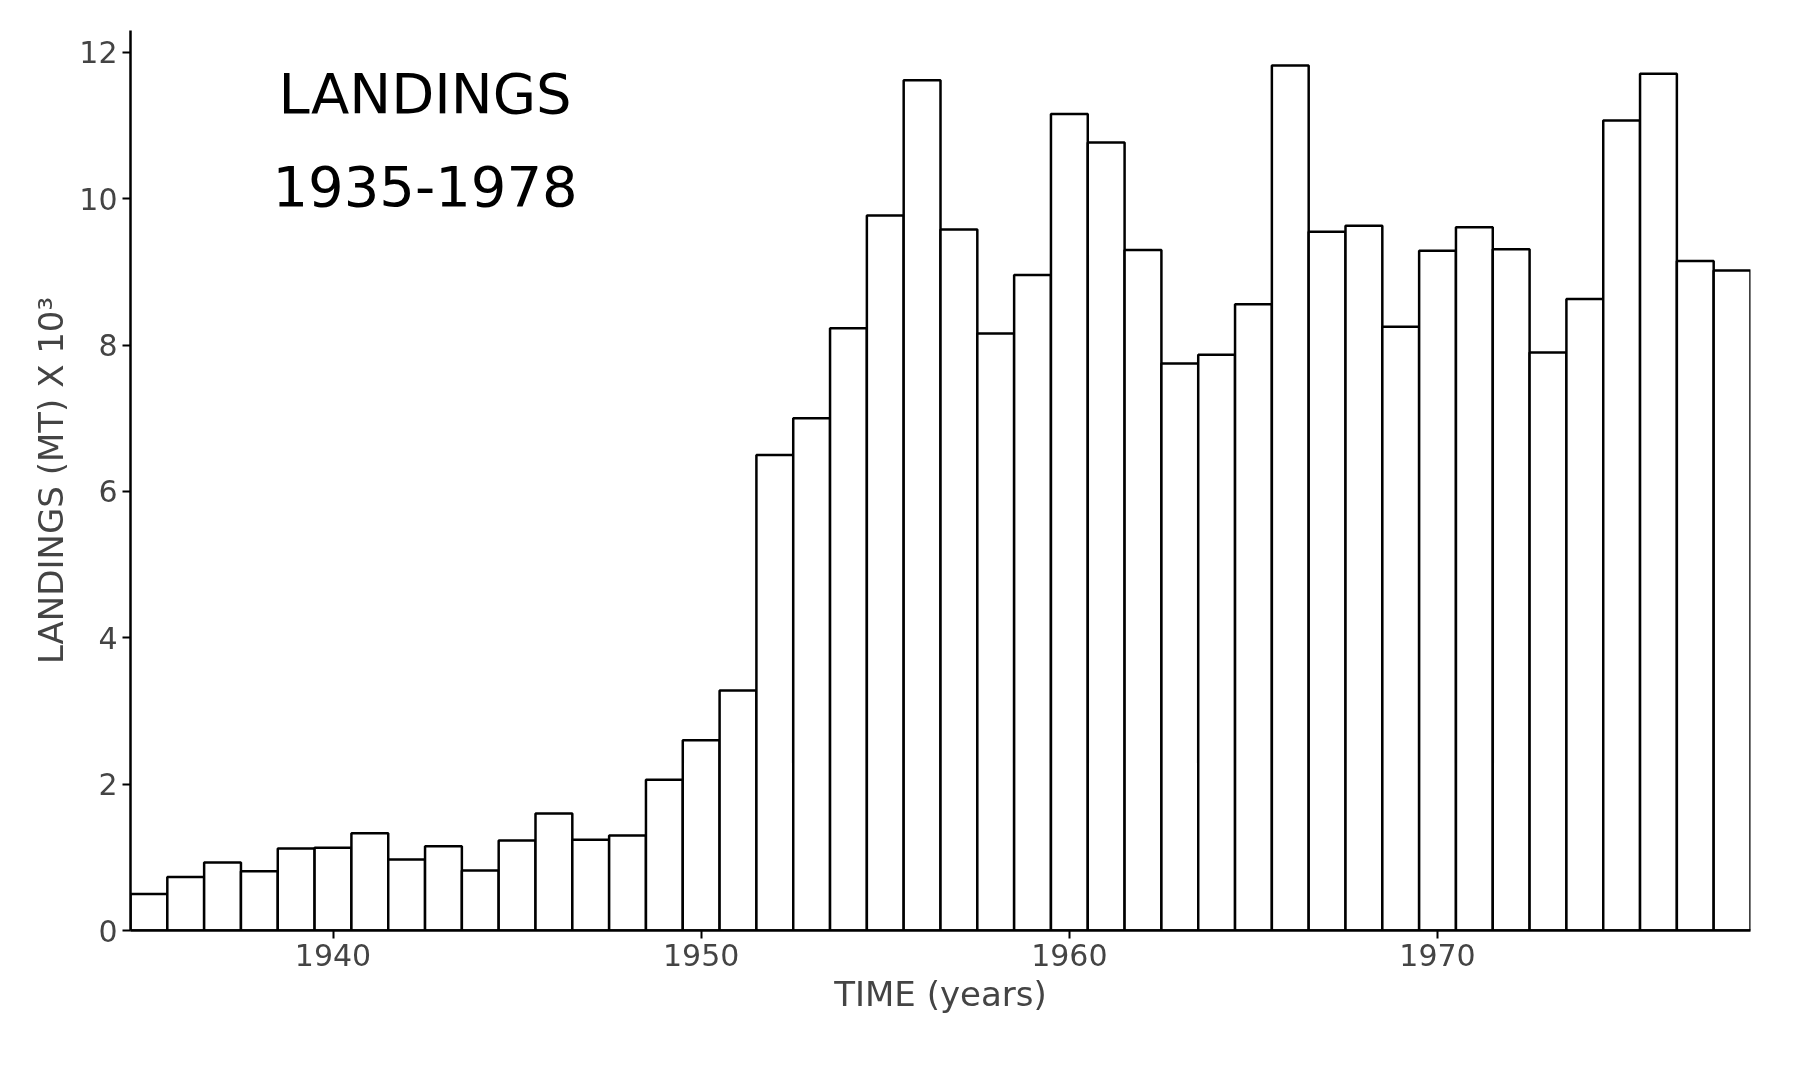  What do you see at coordinates (425, 187) in the screenshot?
I see `text: 1935-1978` at bounding box center [425, 187].